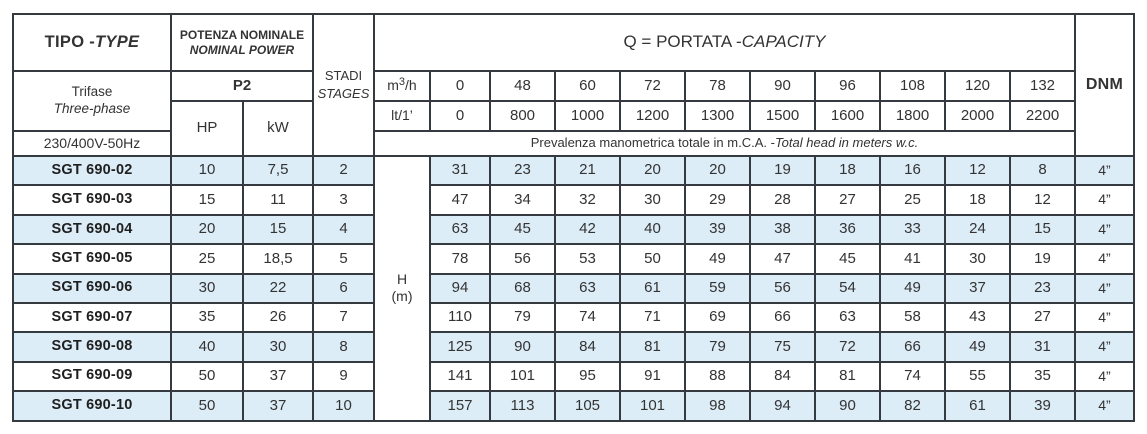 Image resolution: width=1147 pixels, height=434 pixels. Describe the element at coordinates (724, 42) in the screenshot. I see `col-header-capacity: Q = PORTATA - CAPACITY` at that location.